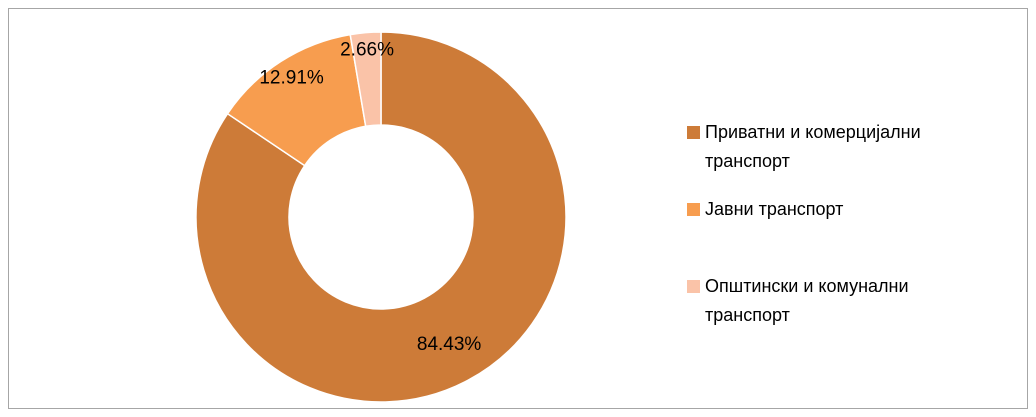  I want to click on legend-label: Општински и комунални транспорт, so click(807, 300).